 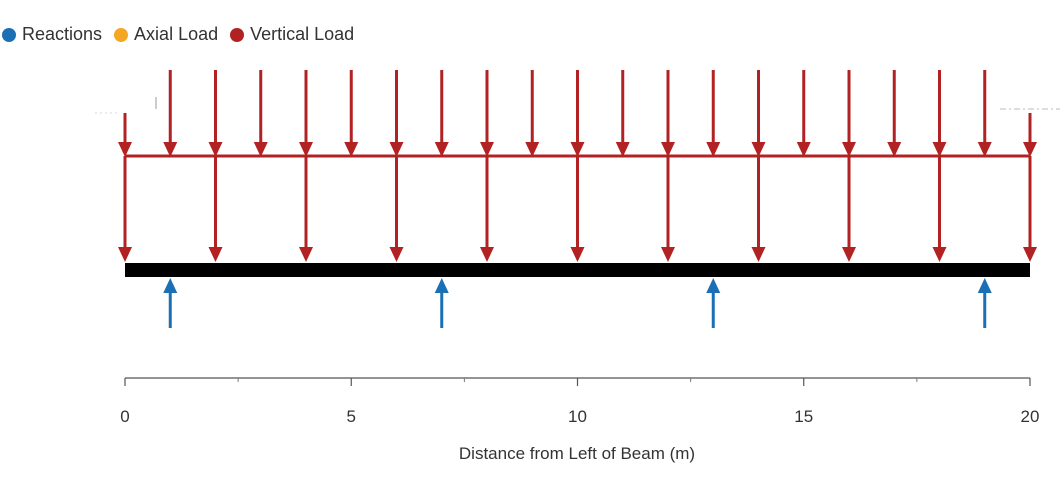 I want to click on legend-item-axial-load: Axial Load, so click(x=166, y=34).